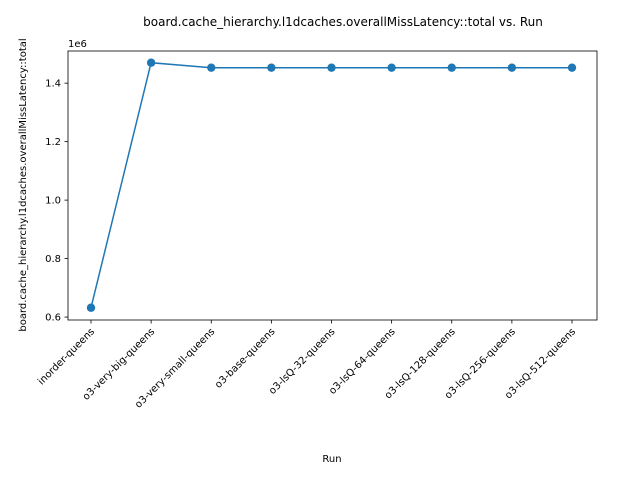 This screenshot has height=480, width=640. What do you see at coordinates (245, 358) in the screenshot?
I see `x-tick-label: o3-base-queens` at bounding box center [245, 358].